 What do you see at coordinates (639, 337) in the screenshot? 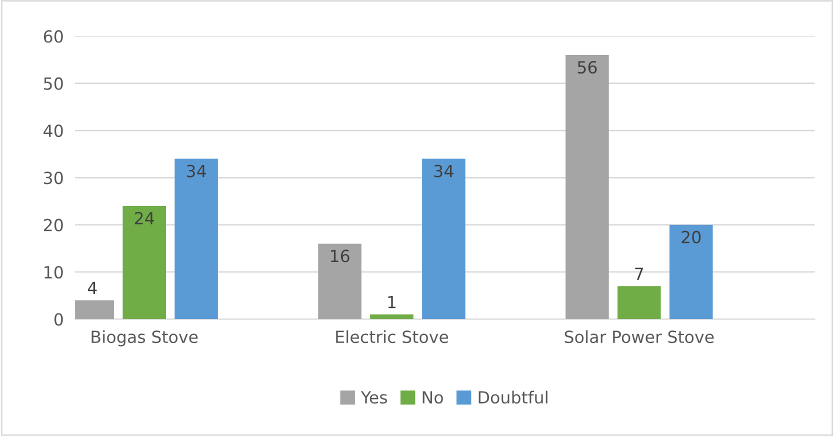
I see `x-tick-label: Solar Power Stove` at bounding box center [639, 337].